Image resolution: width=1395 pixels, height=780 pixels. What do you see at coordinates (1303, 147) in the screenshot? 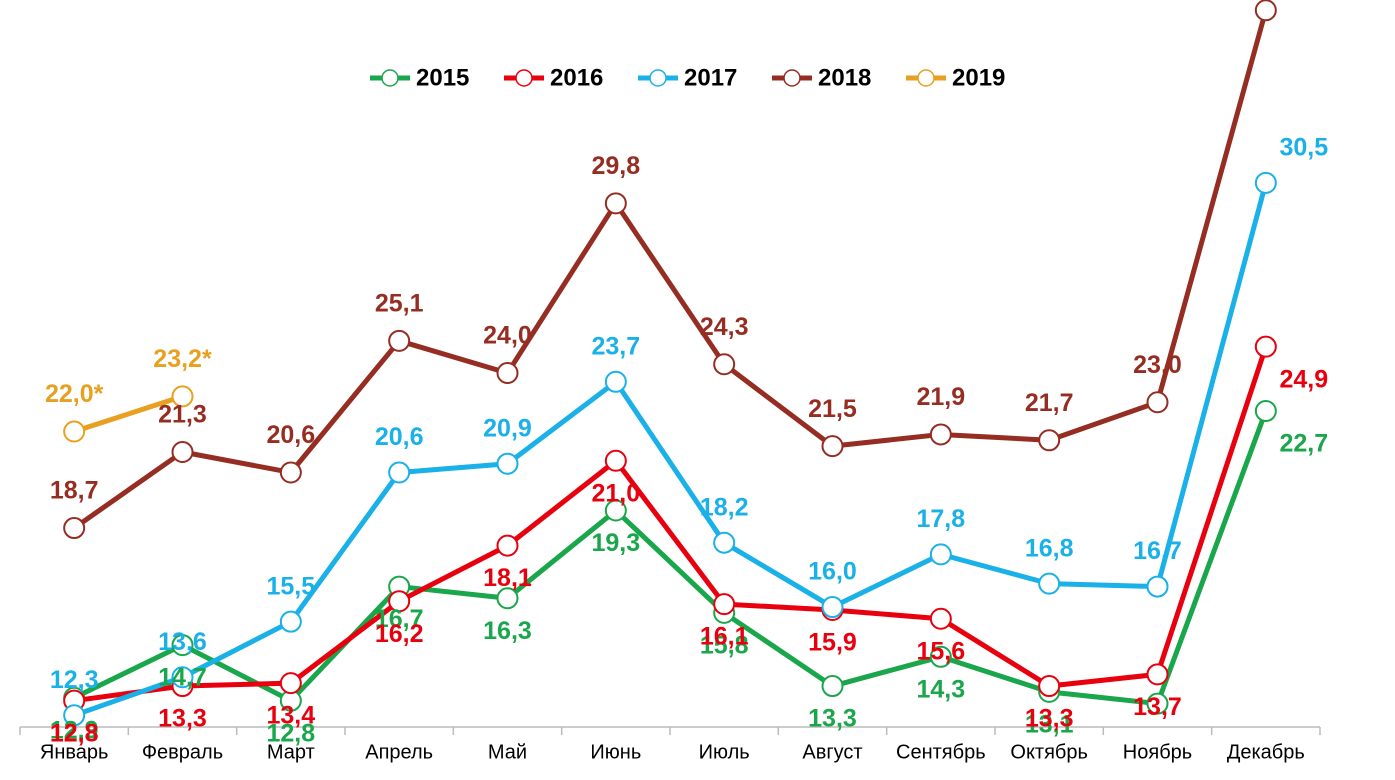
I see `data-label: 30,5` at bounding box center [1303, 147].